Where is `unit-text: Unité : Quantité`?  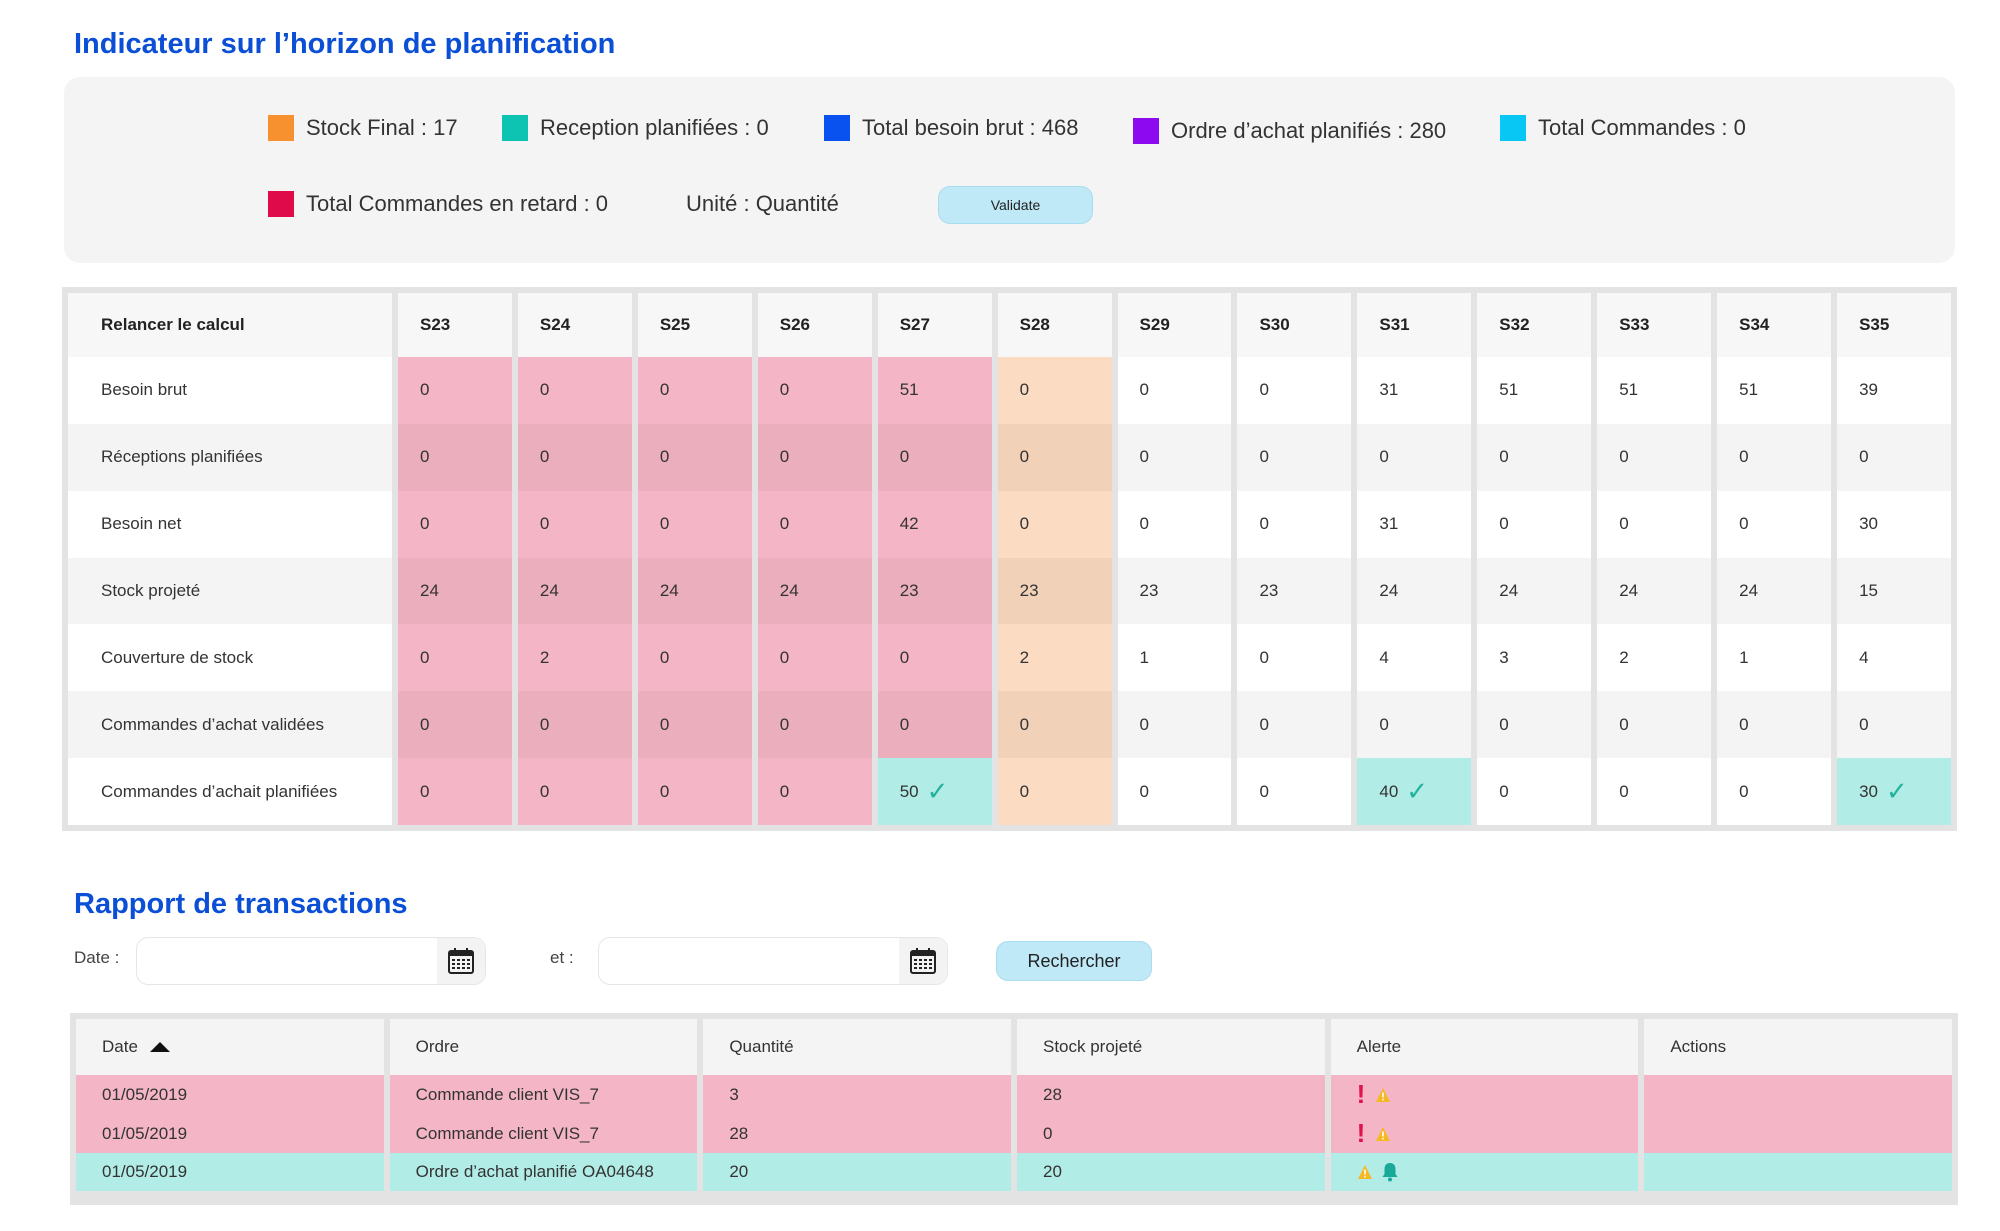 unit-text: Unité : Quantité is located at coordinates (762, 203).